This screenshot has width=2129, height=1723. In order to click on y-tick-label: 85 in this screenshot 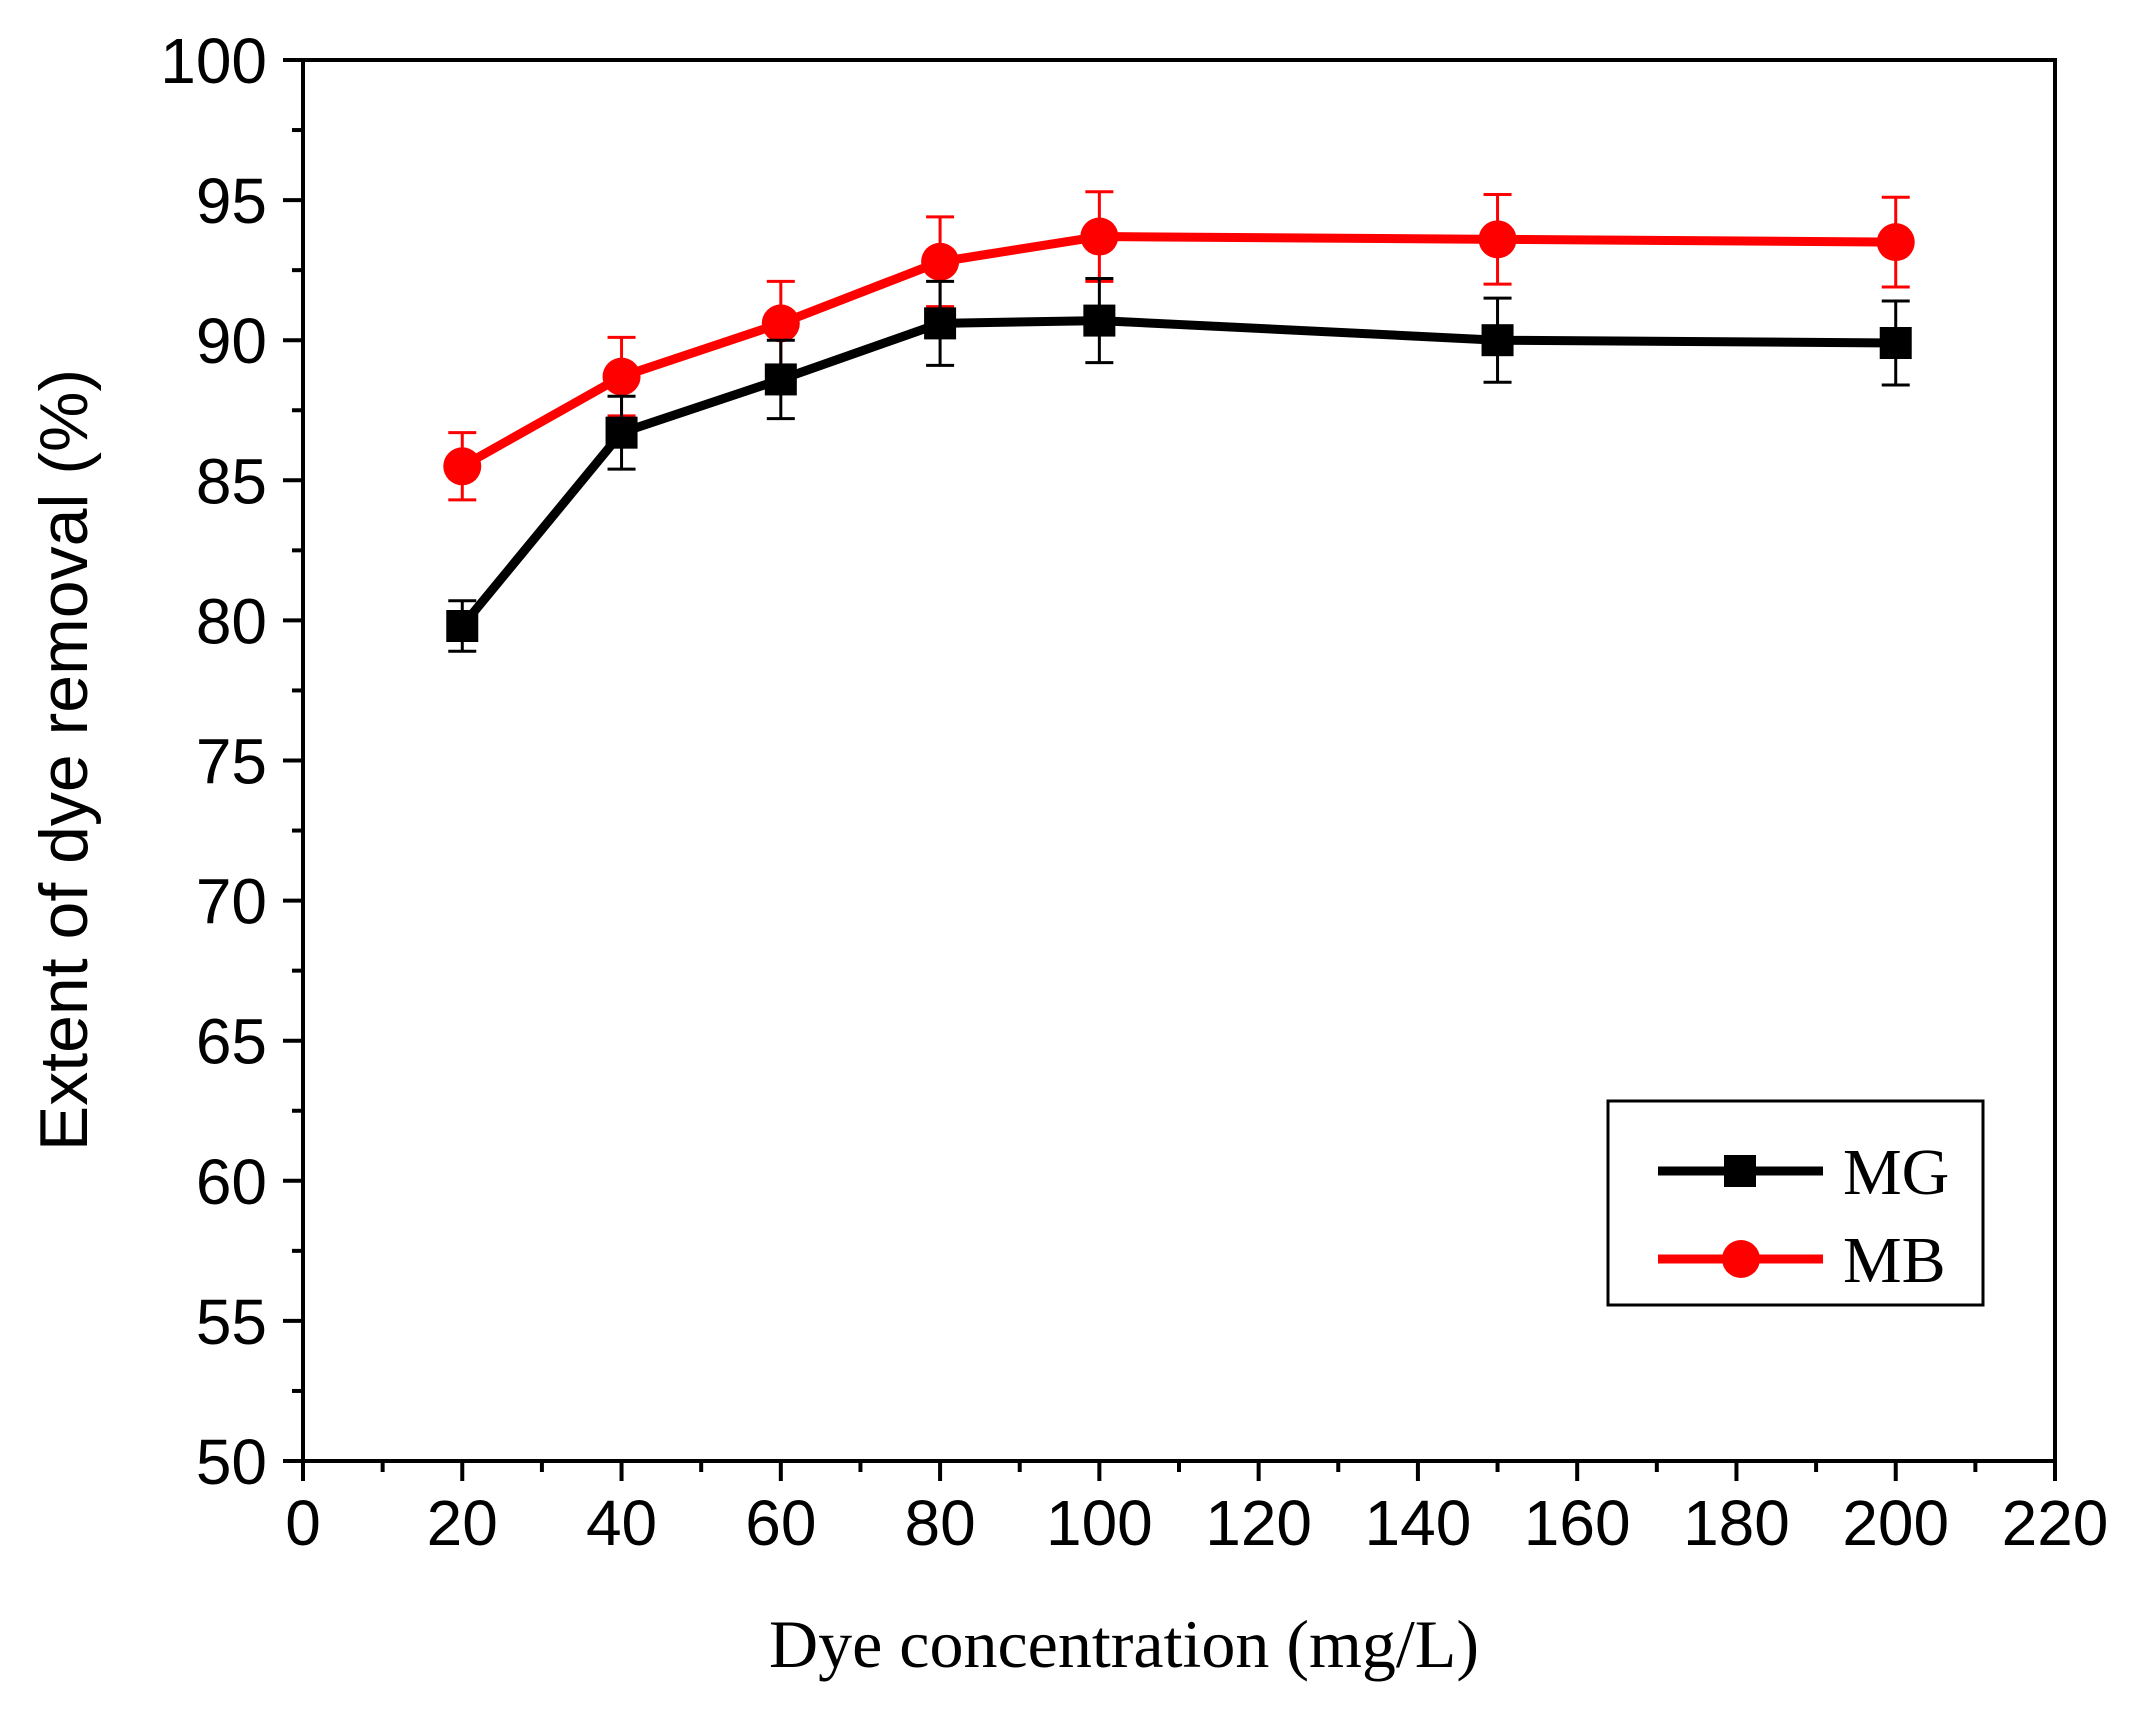, I will do `click(231, 481)`.